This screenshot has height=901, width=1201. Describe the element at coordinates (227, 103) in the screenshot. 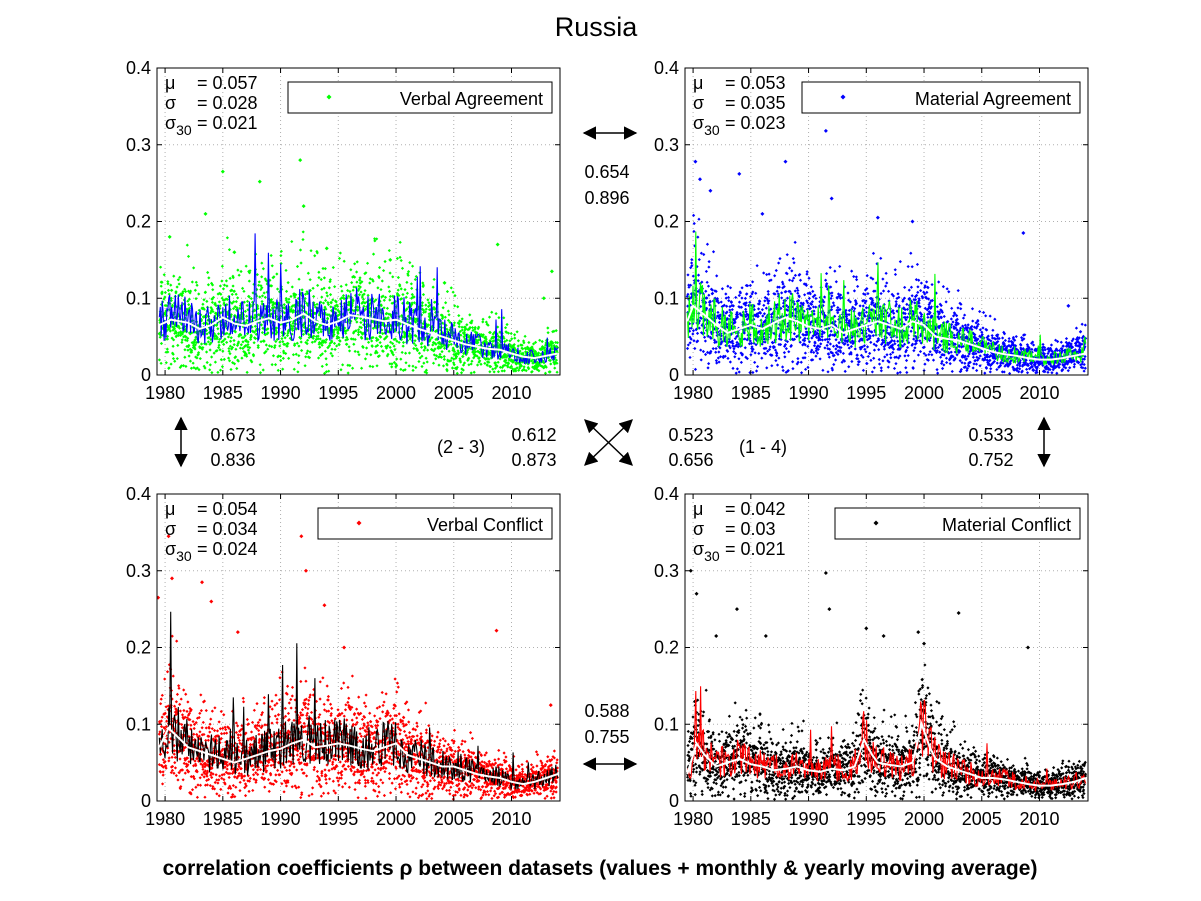

I see `sigma-value: = 0.028` at that location.